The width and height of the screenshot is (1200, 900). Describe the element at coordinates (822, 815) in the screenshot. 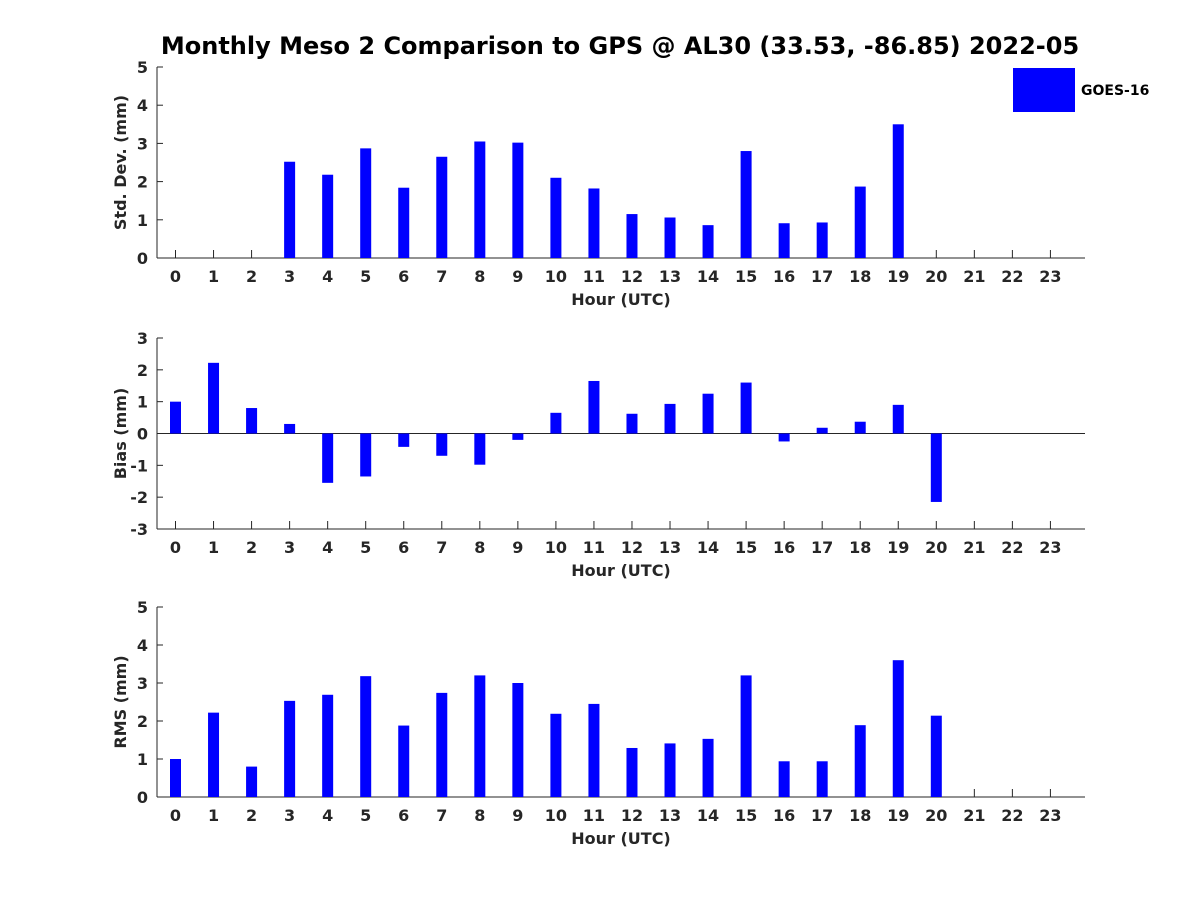

I see `x-tick-label: 17` at that location.